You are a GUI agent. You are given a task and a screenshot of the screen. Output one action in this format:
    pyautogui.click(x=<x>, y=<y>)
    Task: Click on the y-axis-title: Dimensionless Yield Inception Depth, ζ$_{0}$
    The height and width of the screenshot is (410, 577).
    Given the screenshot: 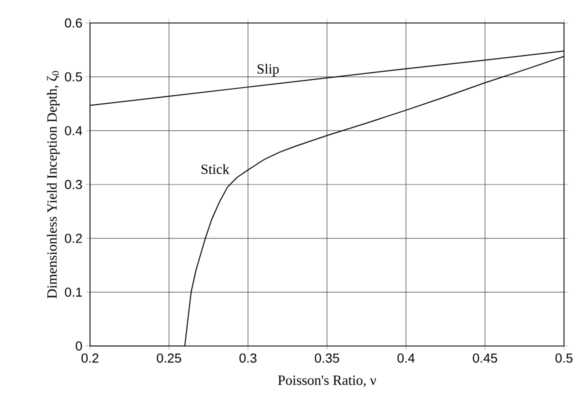 What is the action you would take?
    pyautogui.click(x=53, y=184)
    